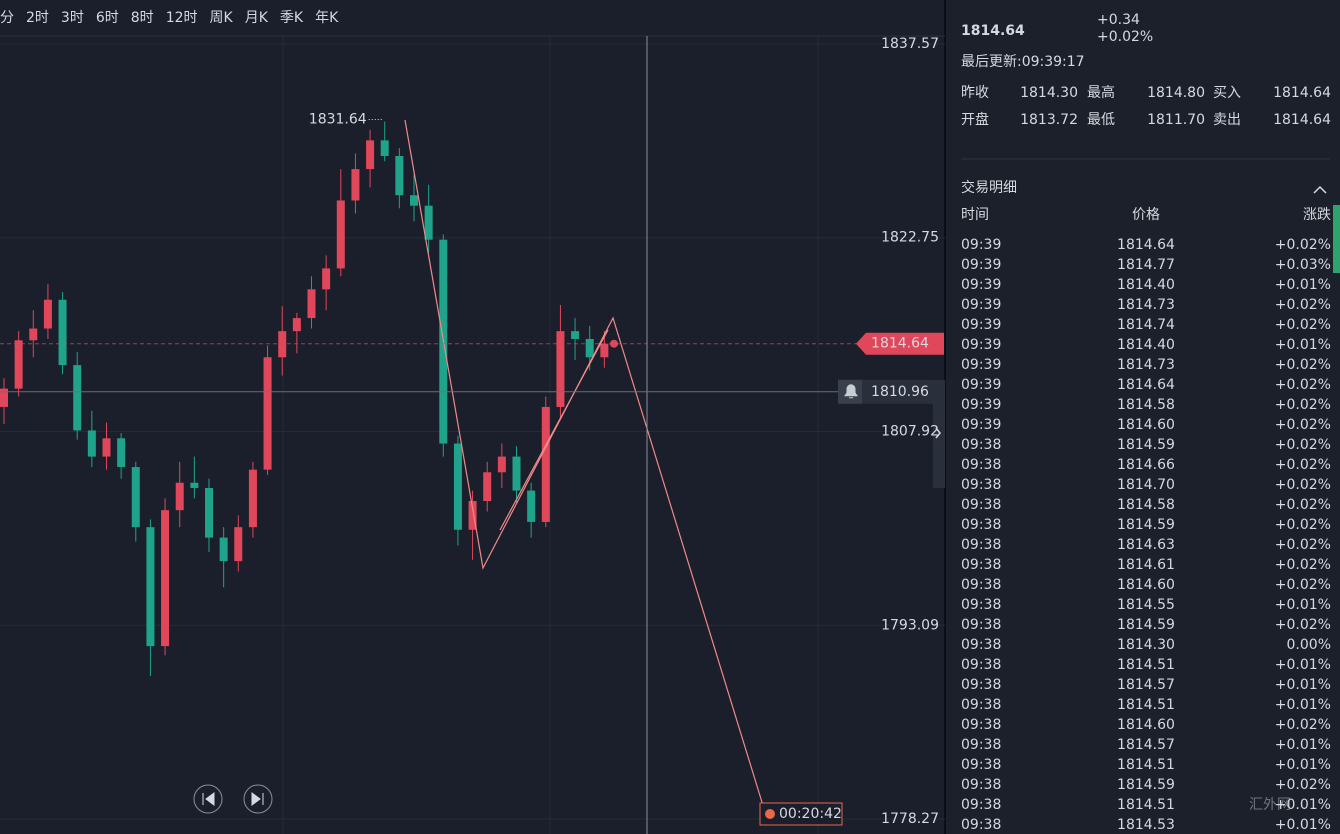  What do you see at coordinates (975, 93) in the screenshot?
I see `stat-label: 昨收` at bounding box center [975, 93].